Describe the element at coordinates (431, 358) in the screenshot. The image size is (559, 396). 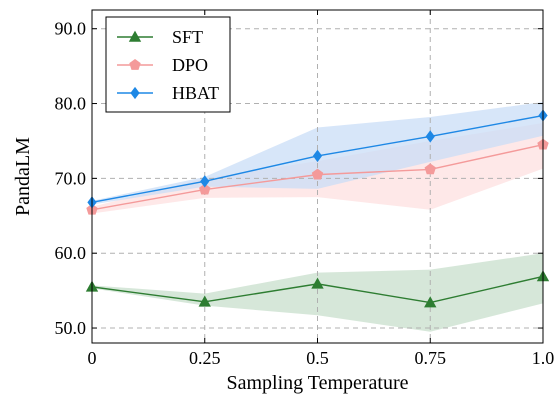
I see `x-tick-label: 0.75` at that location.